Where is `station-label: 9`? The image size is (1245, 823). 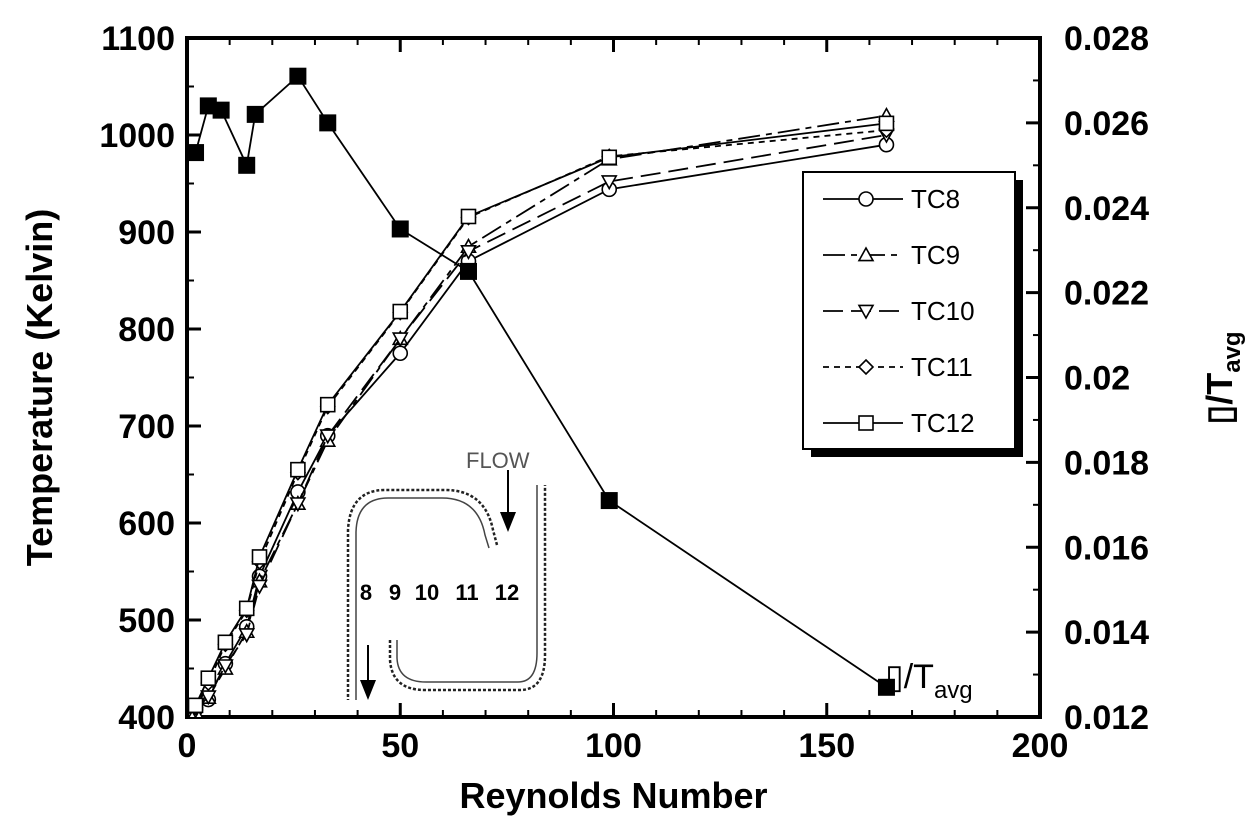 station-label: 9 is located at coordinates (395, 592).